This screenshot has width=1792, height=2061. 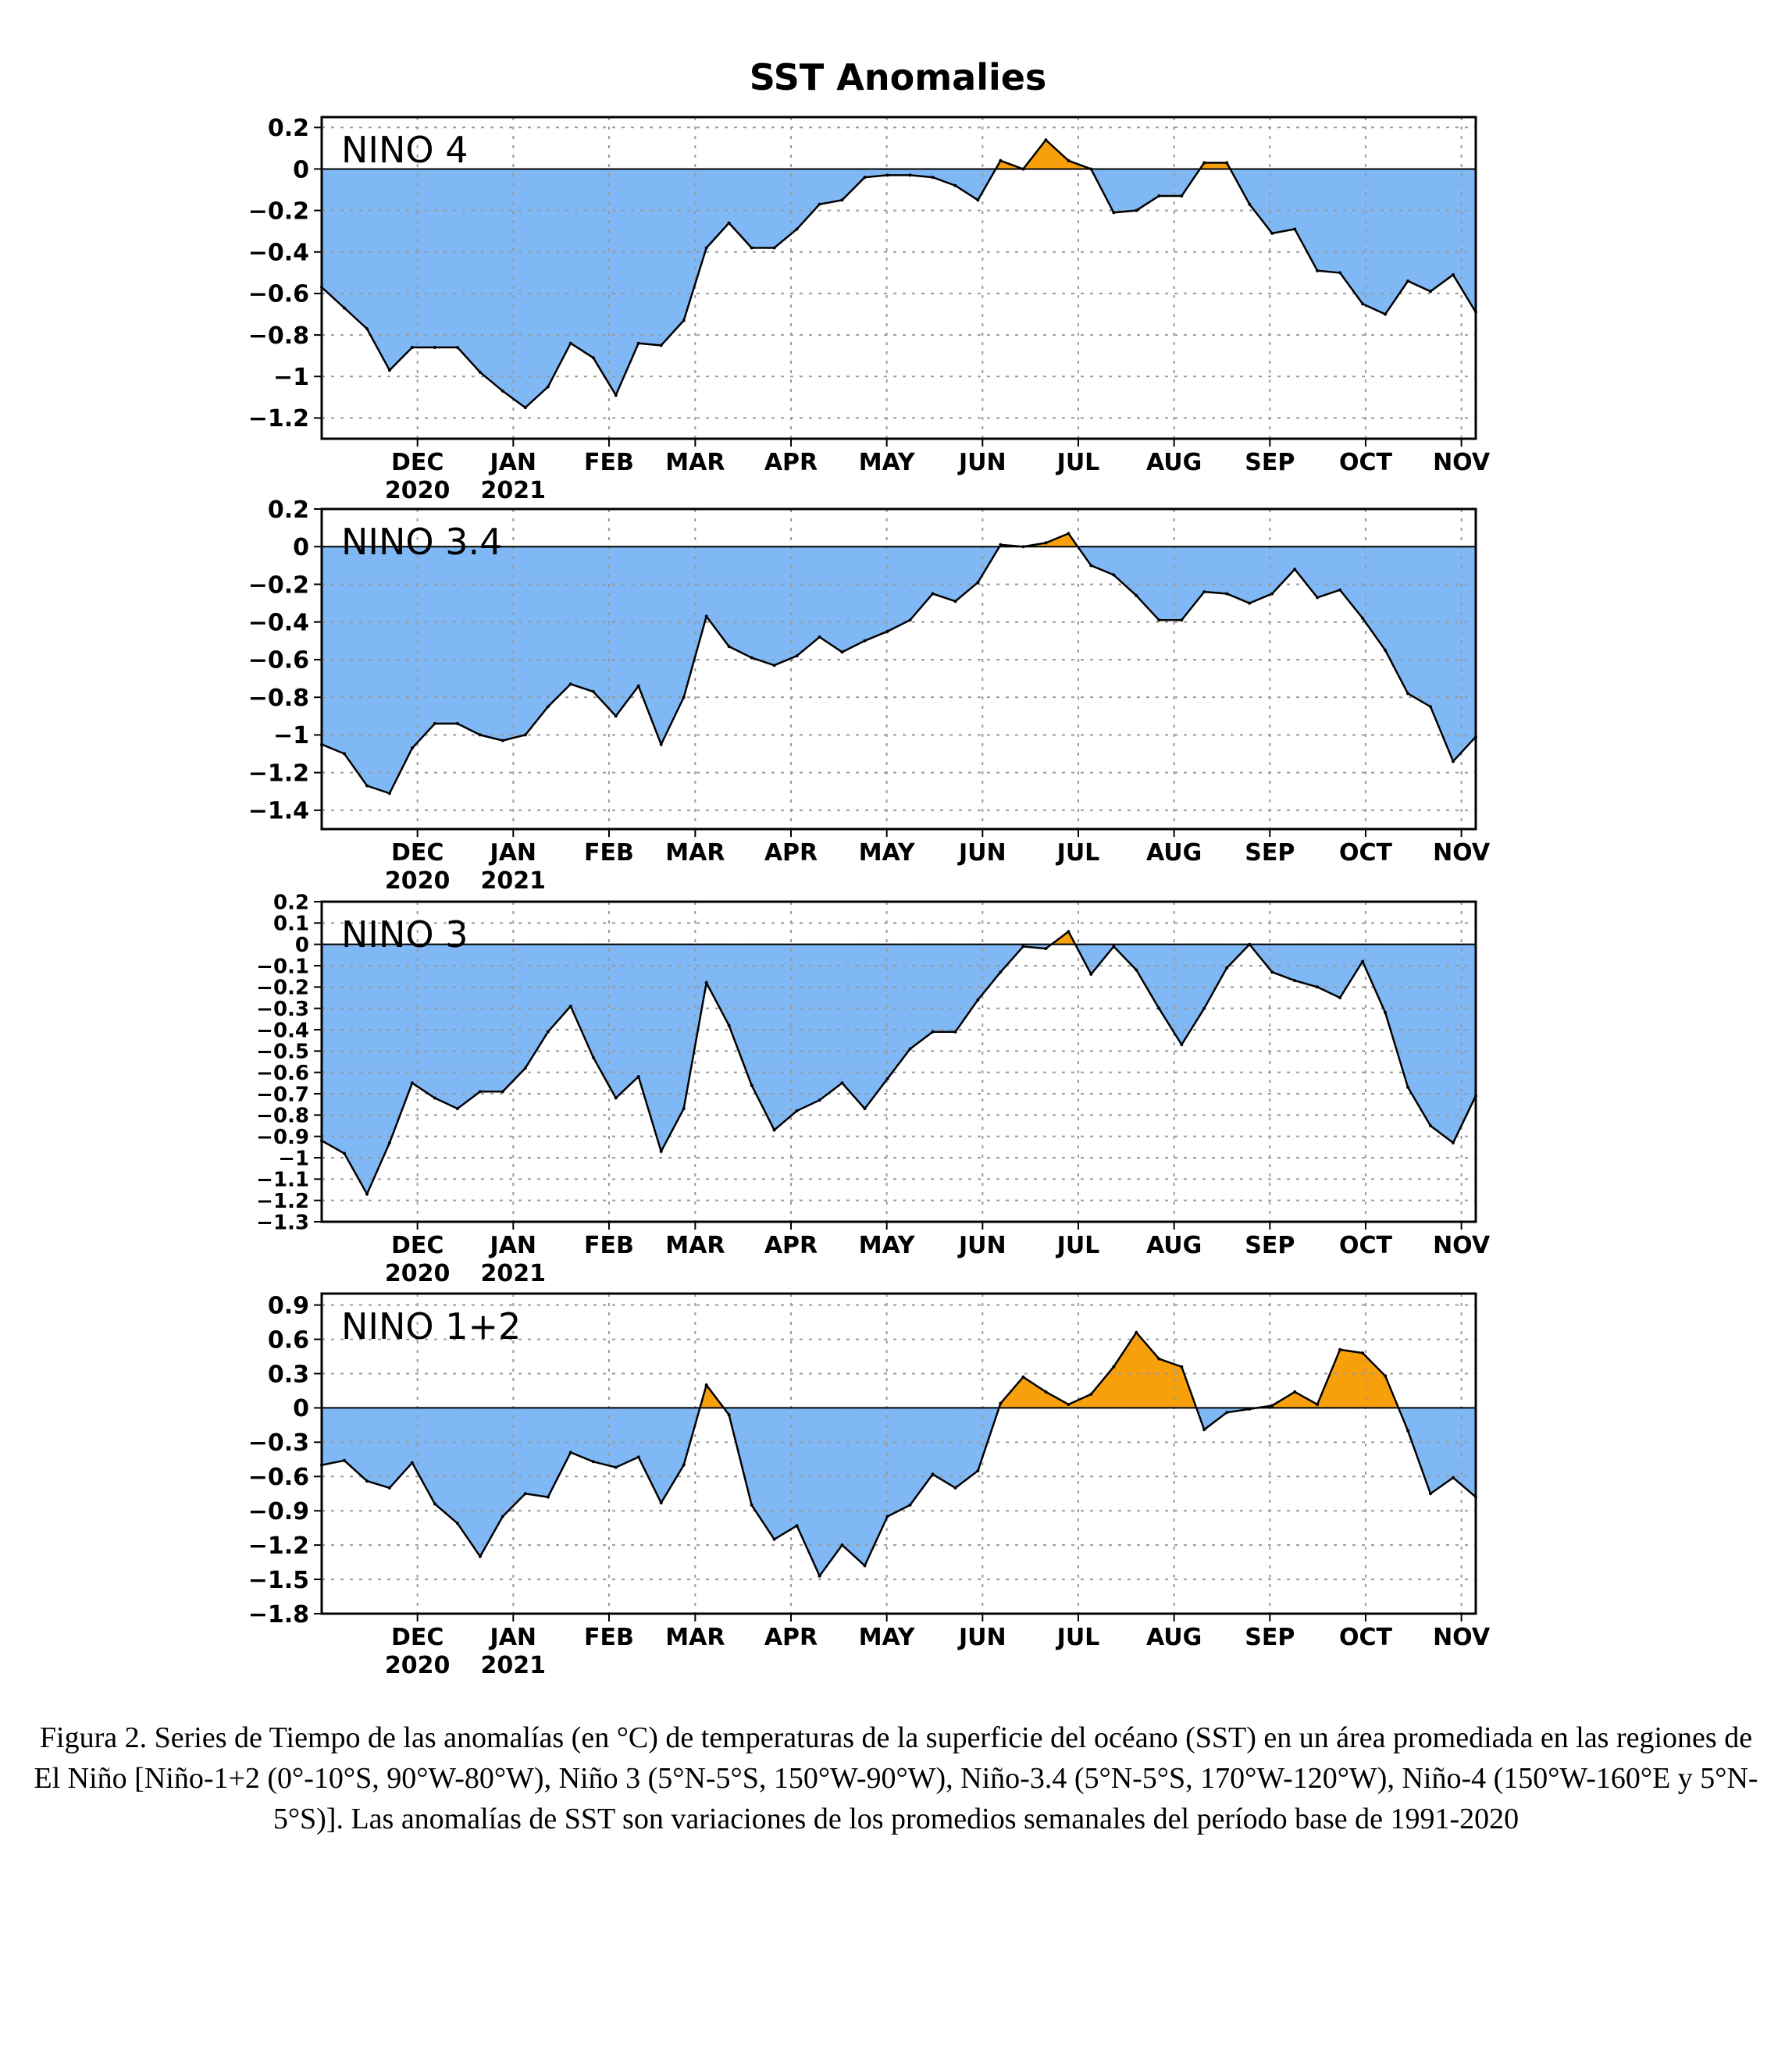 I want to click on x-tick-label: MAR, so click(x=695, y=462).